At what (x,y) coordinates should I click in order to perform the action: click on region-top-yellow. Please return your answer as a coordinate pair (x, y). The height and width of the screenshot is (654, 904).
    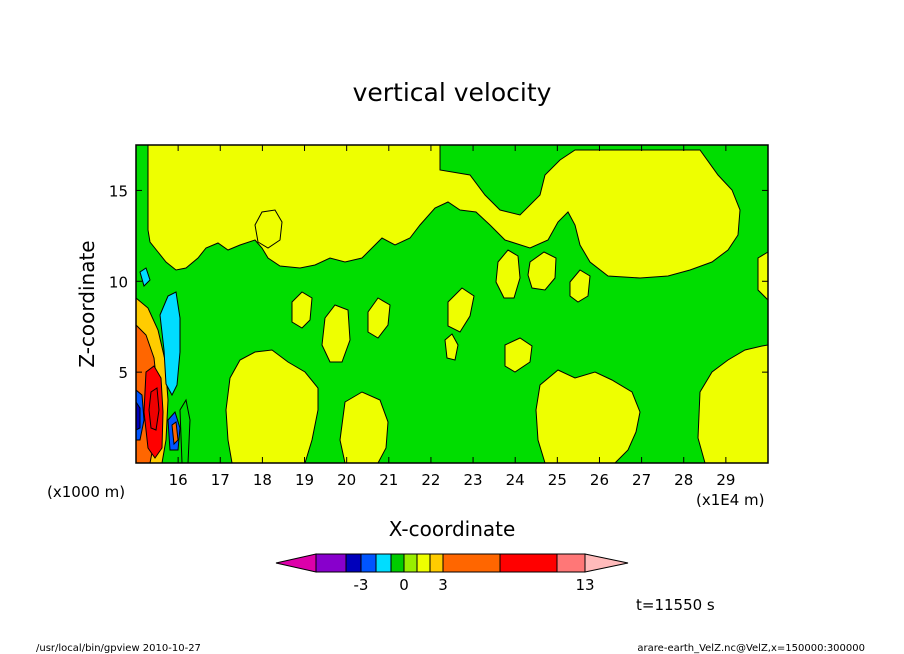
    Looking at the image, I should click on (444, 211).